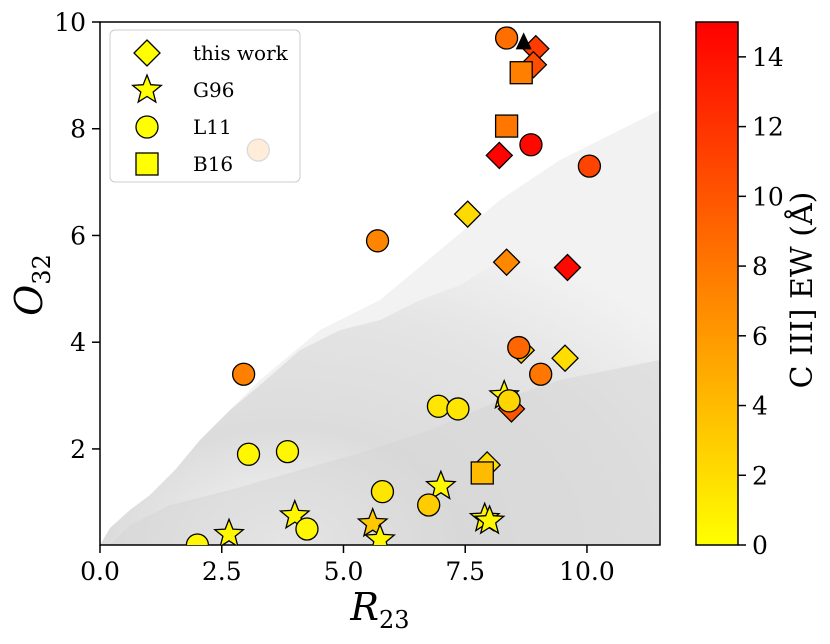 The width and height of the screenshot is (830, 644). What do you see at coordinates (100, 571) in the screenshot?
I see `x-tick-label: 0.0` at bounding box center [100, 571].